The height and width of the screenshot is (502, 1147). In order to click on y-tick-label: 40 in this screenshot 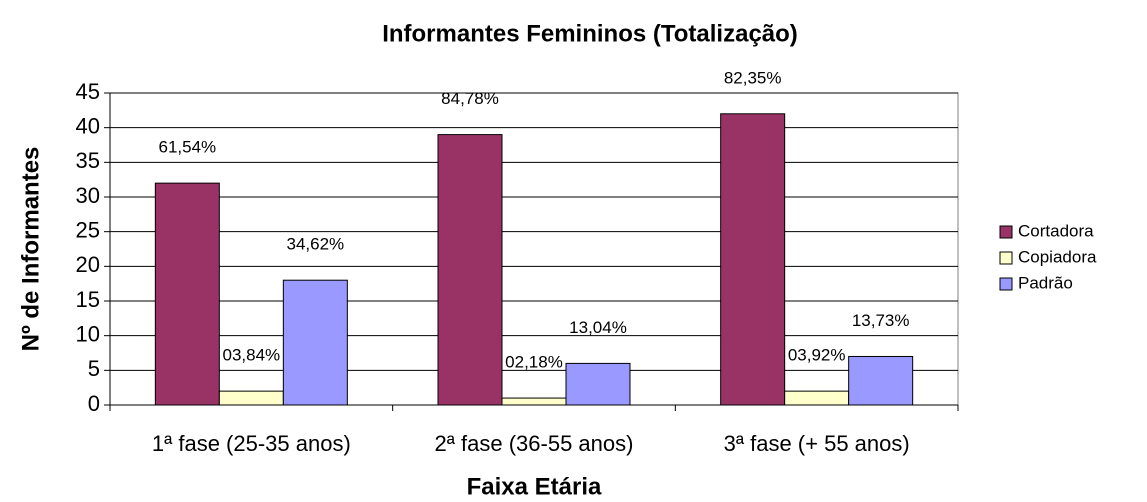, I will do `click(88, 125)`.